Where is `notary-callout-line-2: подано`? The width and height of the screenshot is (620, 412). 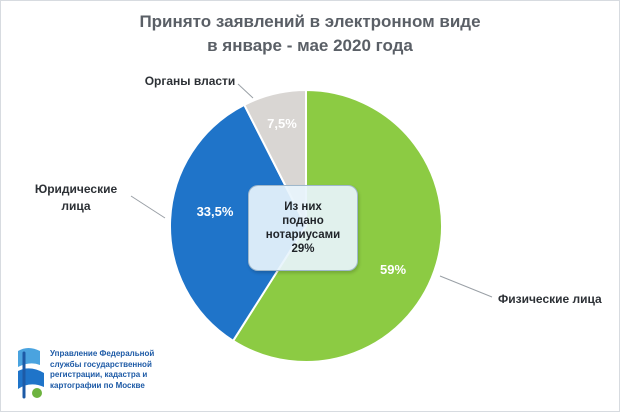 notary-callout-line-2: подано is located at coordinates (303, 221).